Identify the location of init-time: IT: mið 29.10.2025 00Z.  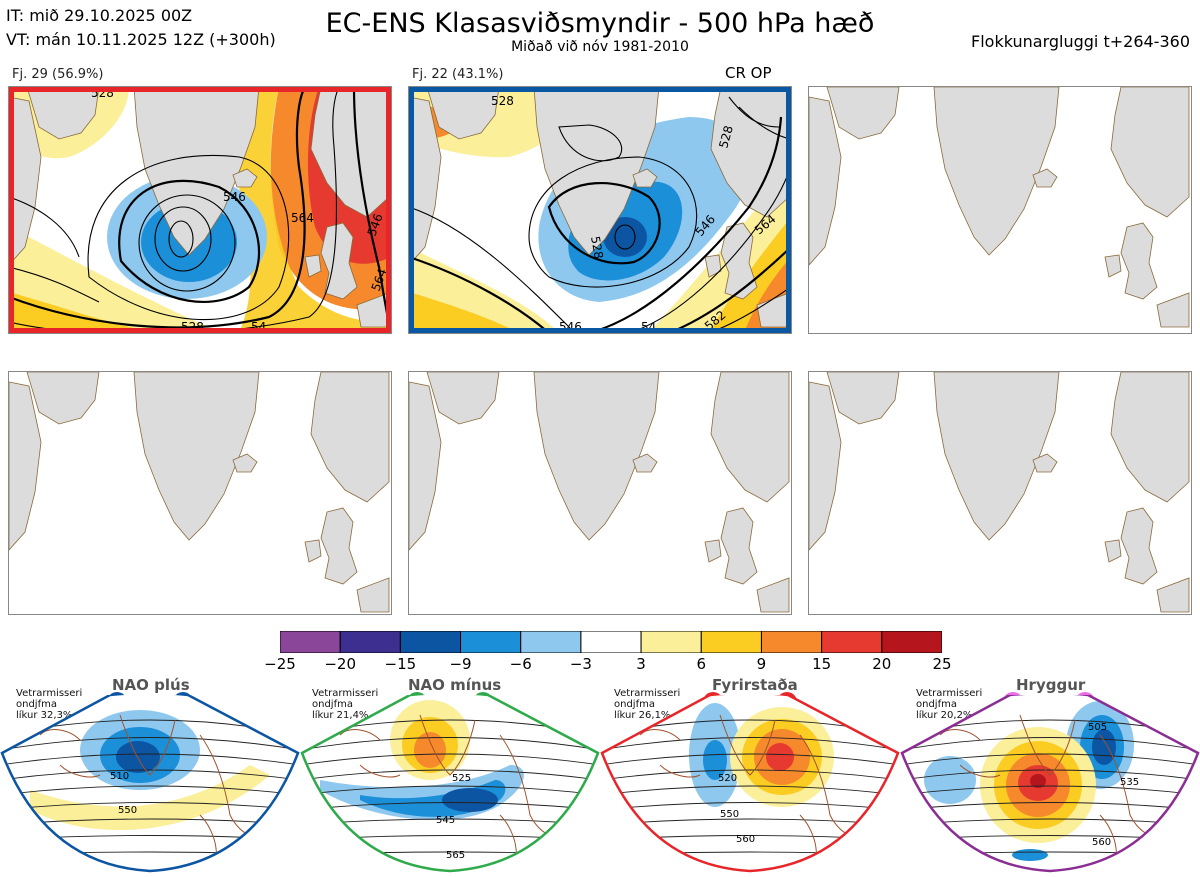
(99, 15).